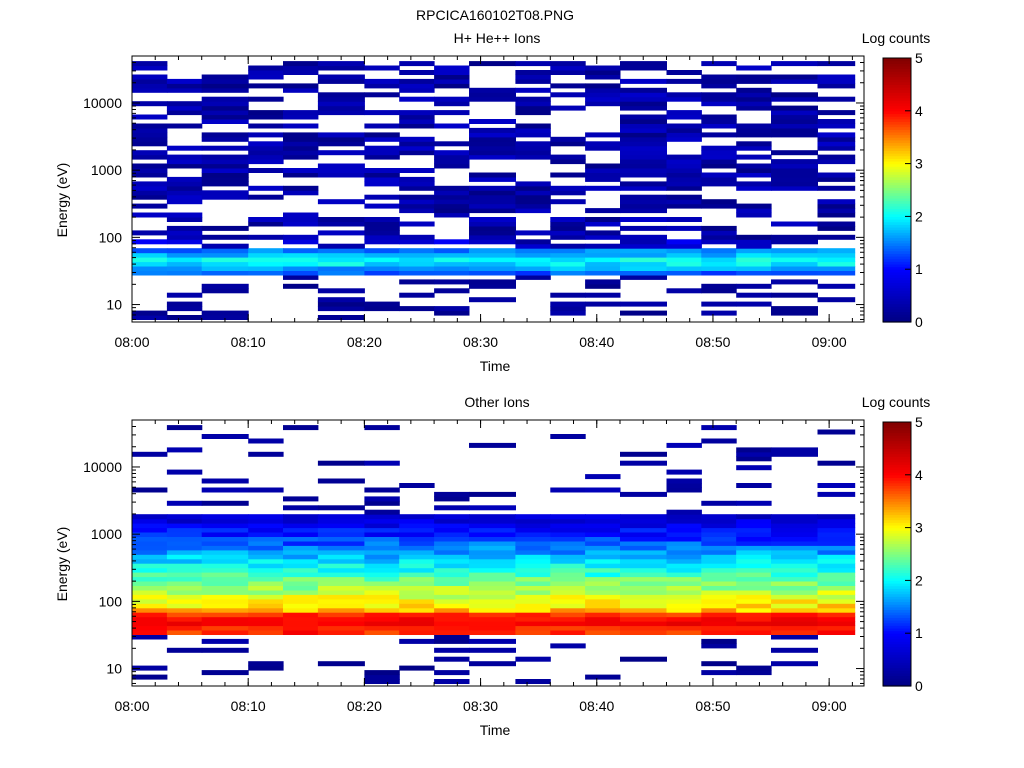 Image resolution: width=1024 pixels, height=768 pixels. I want to click on colorbar: 0 1 2 3 4 5, so click(902, 554).